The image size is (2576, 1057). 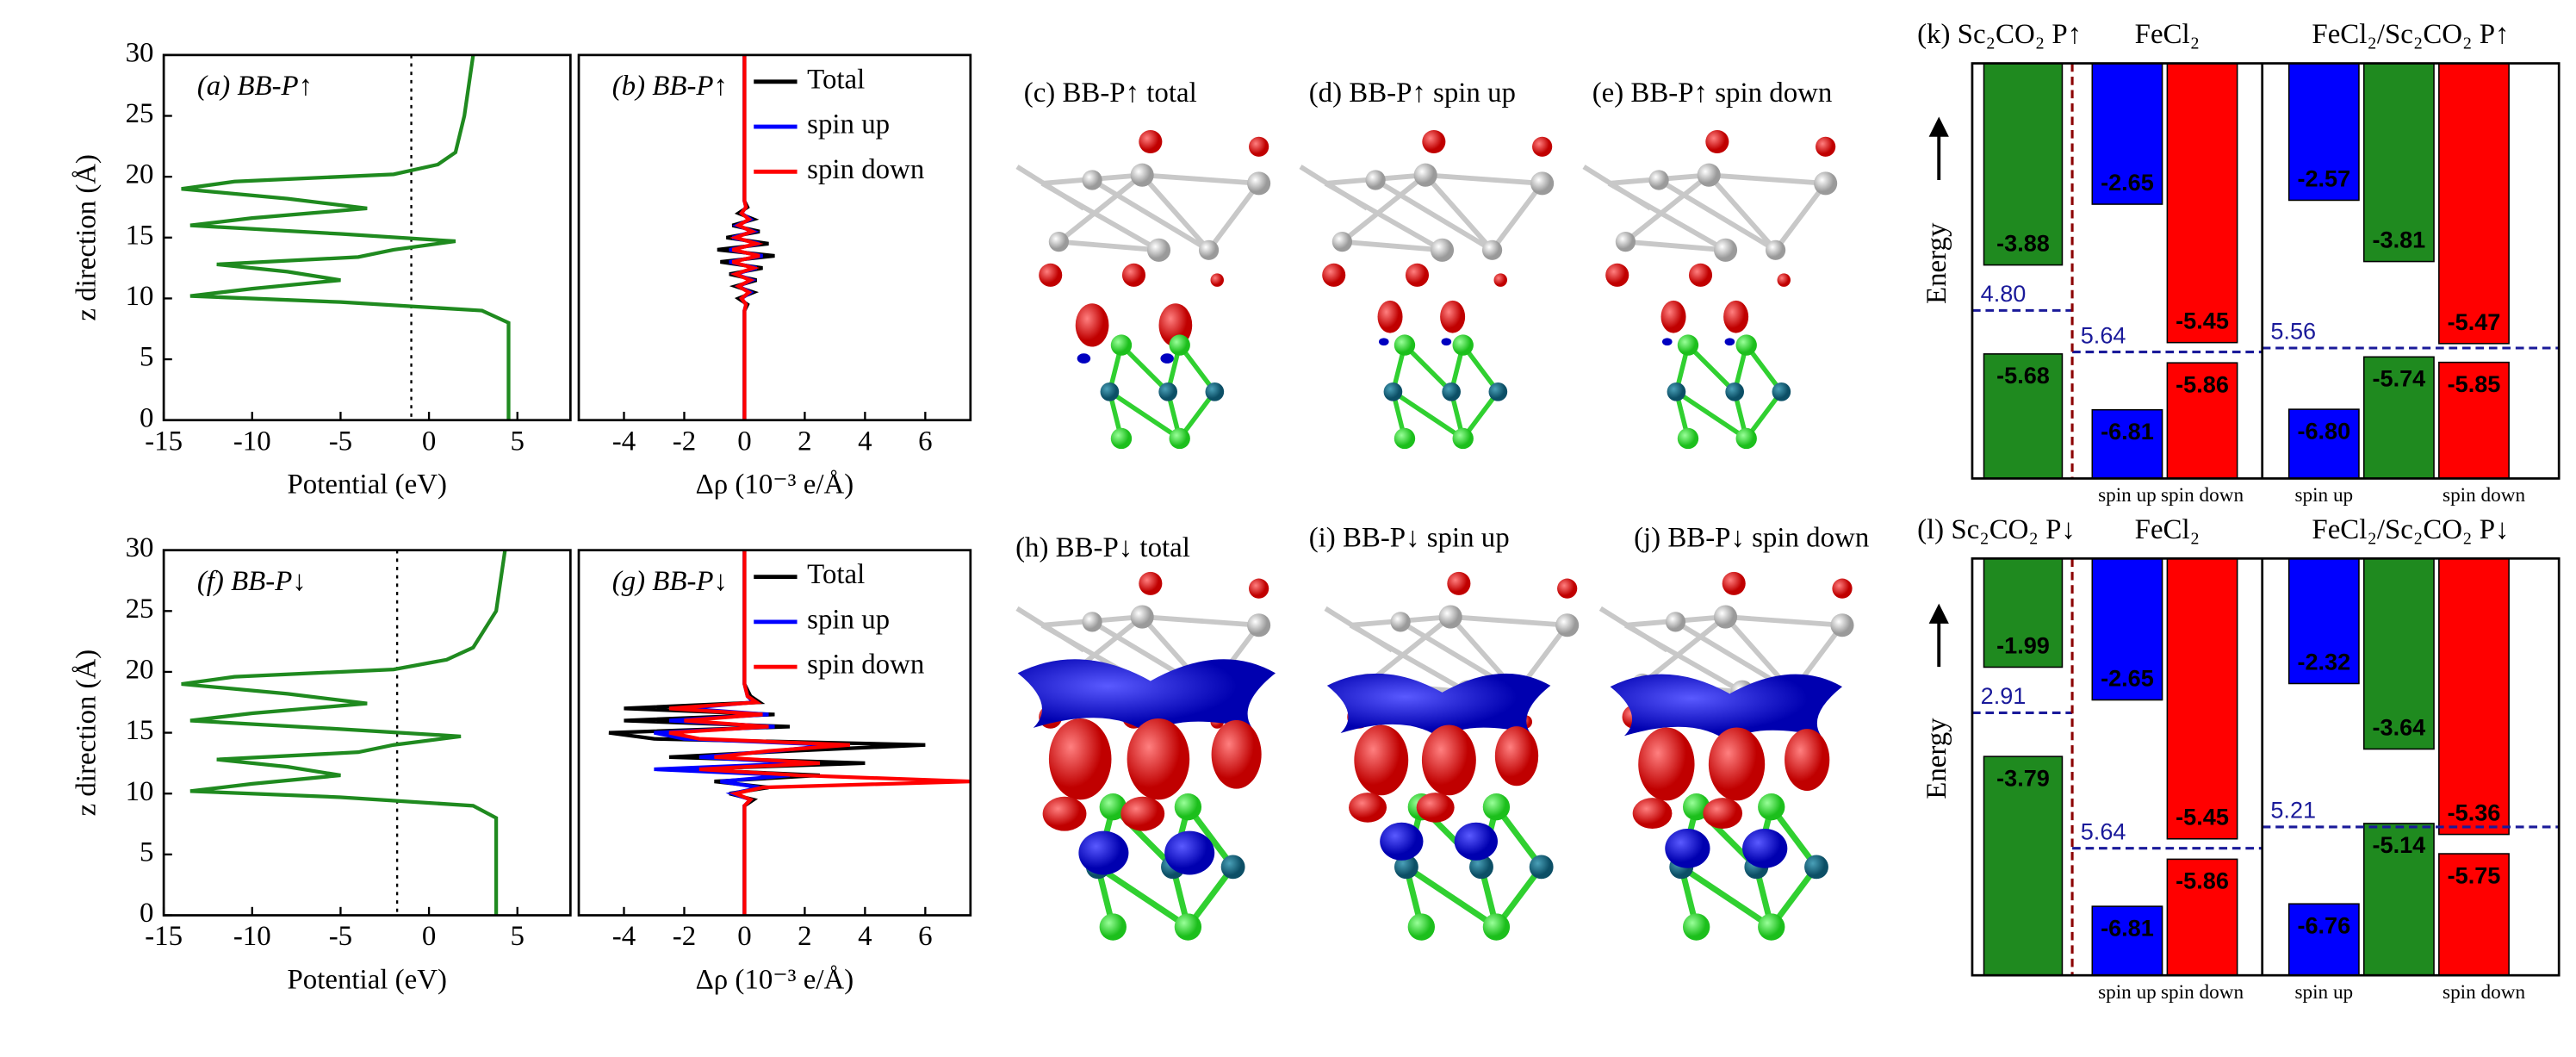 What do you see at coordinates (1936, 263) in the screenshot?
I see `y-axis-label: Energy` at bounding box center [1936, 263].